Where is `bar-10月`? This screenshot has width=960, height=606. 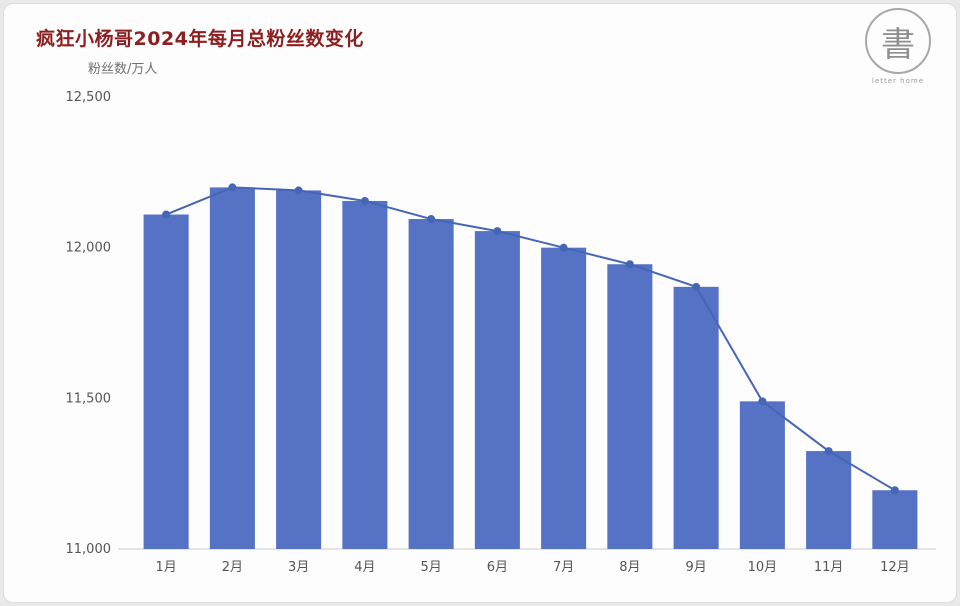 bar-10月 is located at coordinates (762, 475).